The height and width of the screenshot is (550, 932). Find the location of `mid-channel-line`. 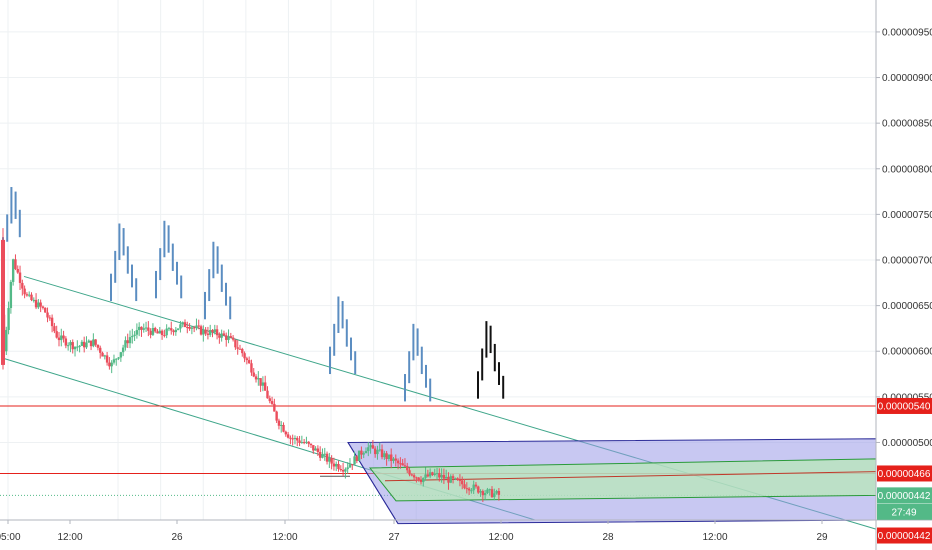

mid-channel-line is located at coordinates (630, 476).